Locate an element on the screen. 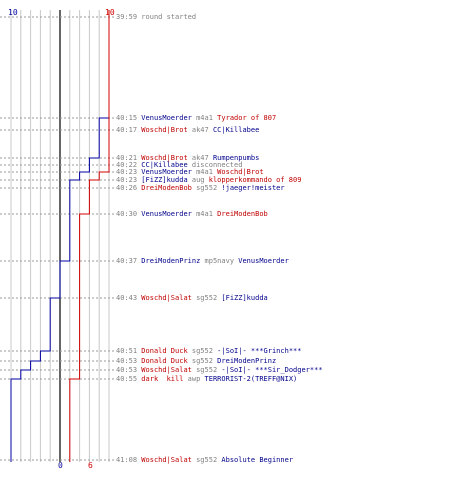 Image resolution: width=450 pixels, height=500 pixels. event-time: 40:15 is located at coordinates (129, 118).